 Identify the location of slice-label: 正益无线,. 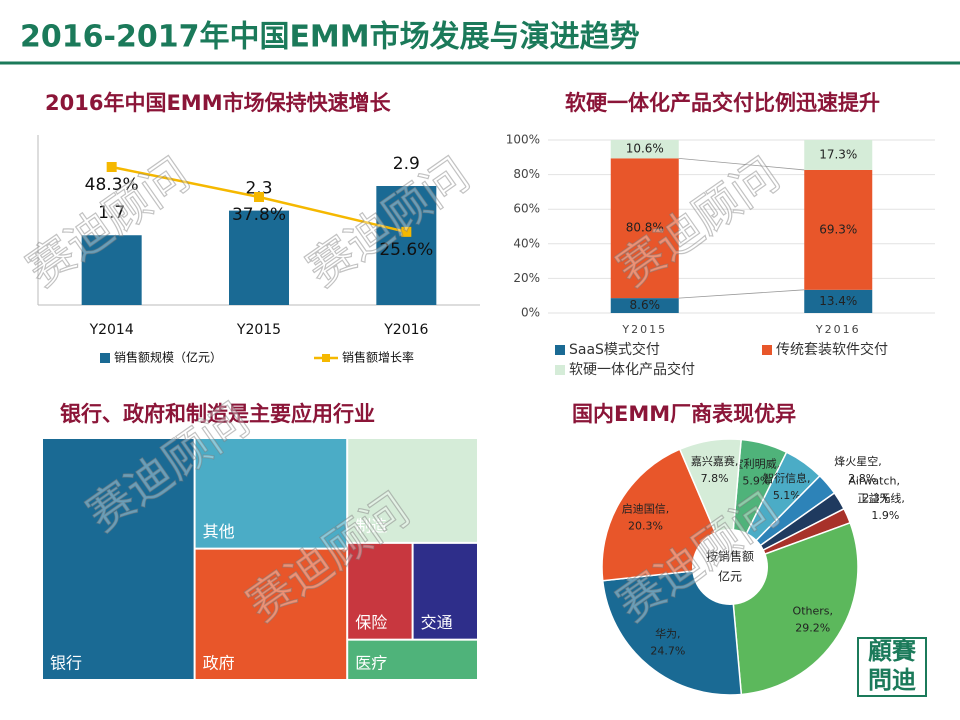
(881, 498).